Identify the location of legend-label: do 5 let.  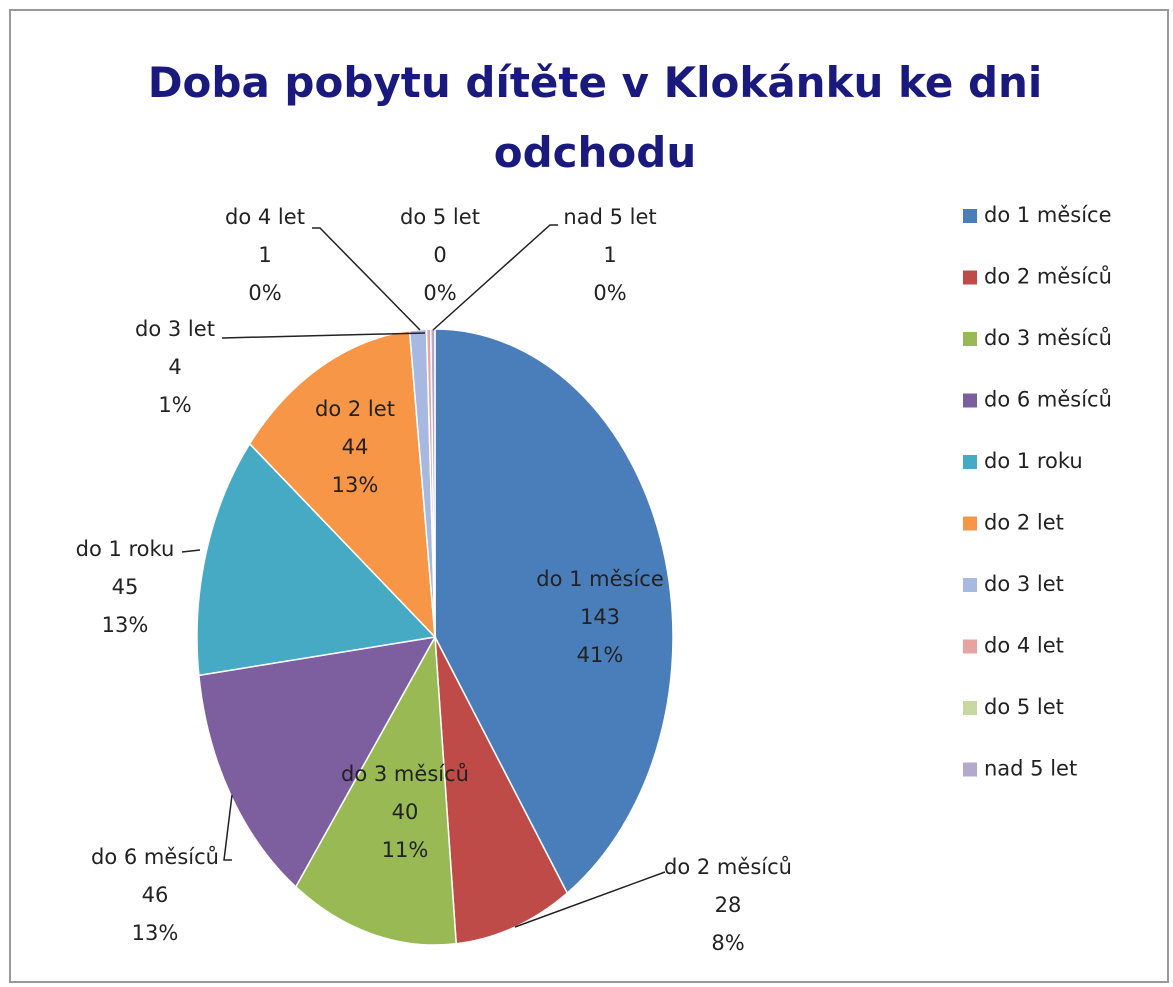
(1024, 707).